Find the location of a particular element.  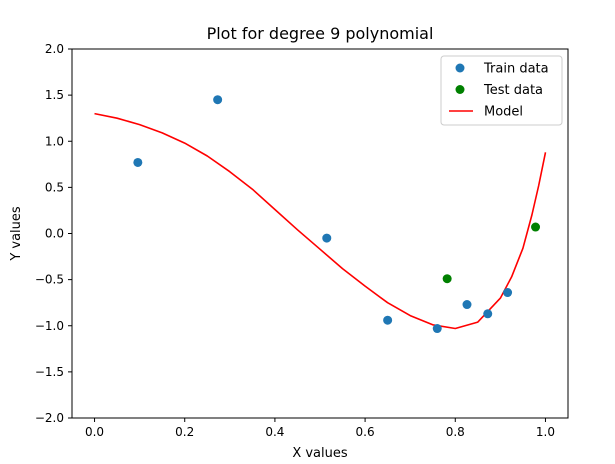

y-axis-label: Y values is located at coordinates (16, 234).